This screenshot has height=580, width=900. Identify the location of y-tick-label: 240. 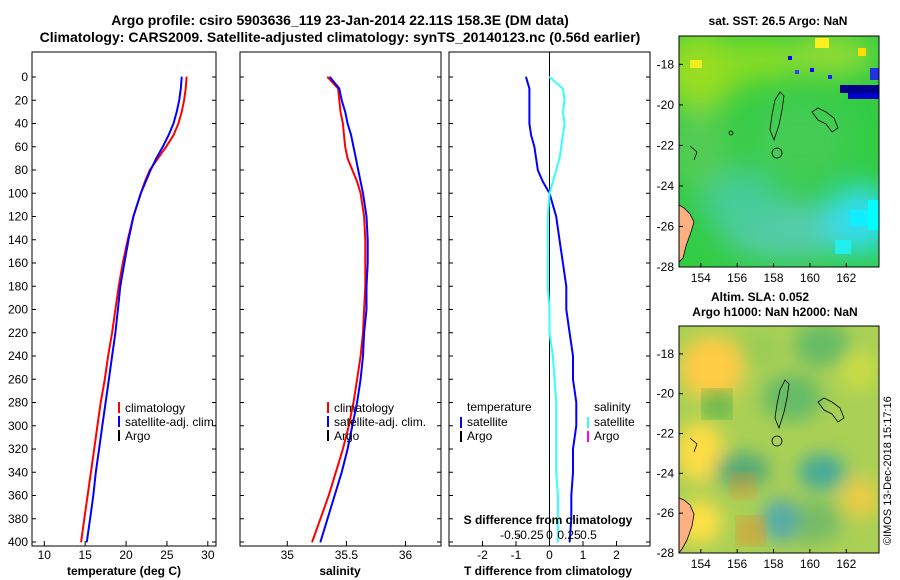
(18, 356).